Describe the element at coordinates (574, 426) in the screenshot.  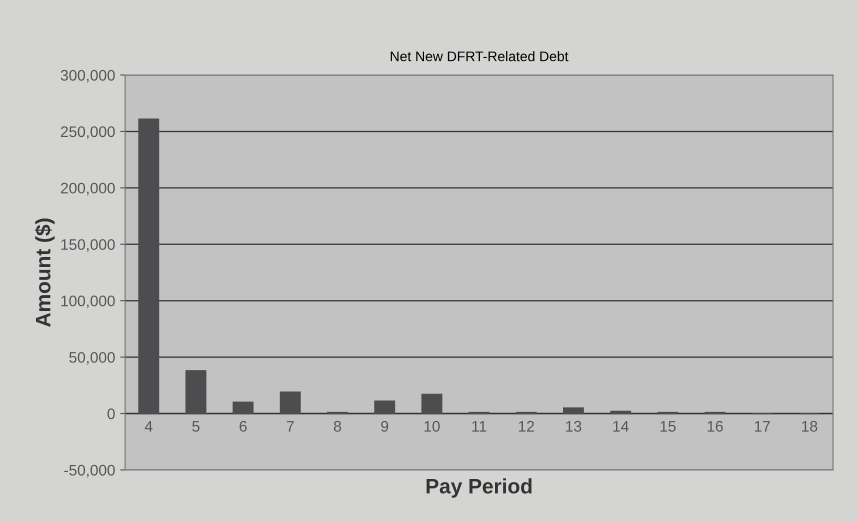
I see `x-tick-label: 13` at that location.